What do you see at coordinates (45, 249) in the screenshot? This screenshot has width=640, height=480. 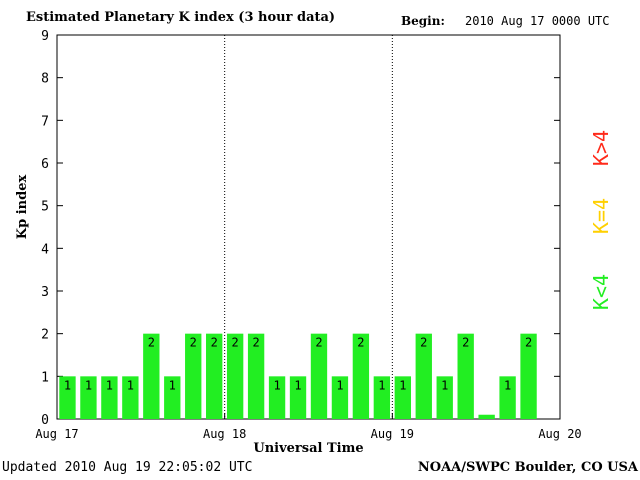 I see `y-tick-label: 4` at bounding box center [45, 249].